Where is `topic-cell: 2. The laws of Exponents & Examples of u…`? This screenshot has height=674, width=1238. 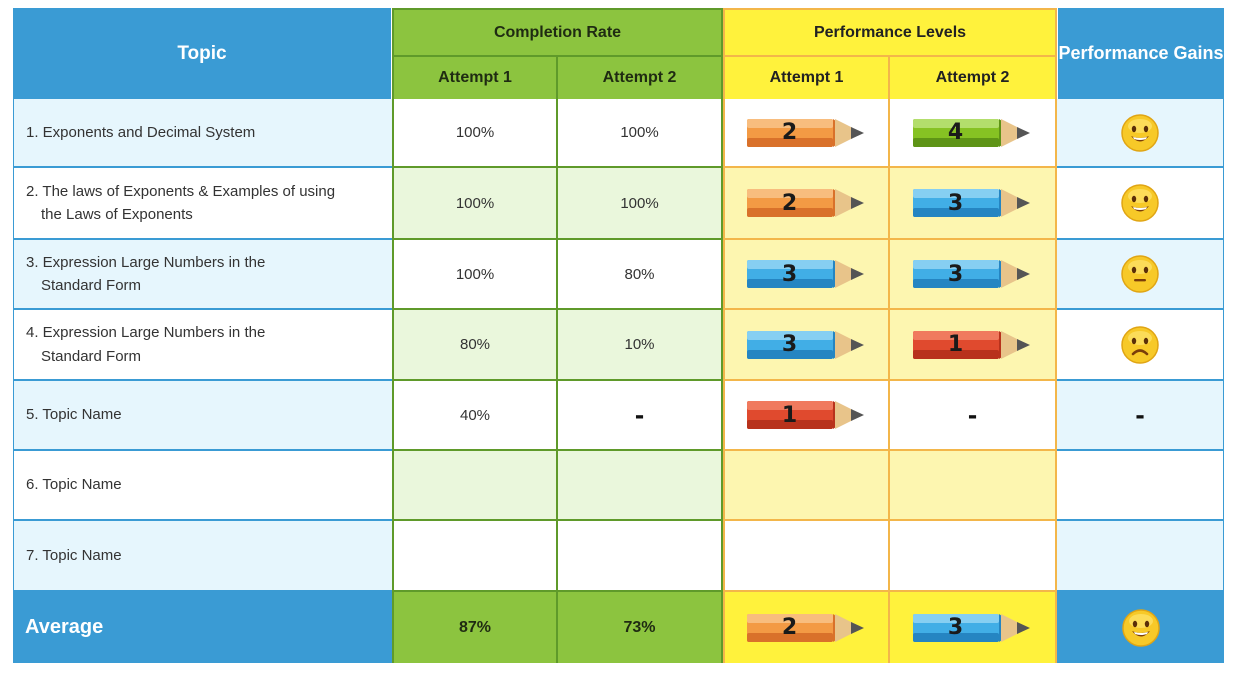
topic-cell: 2. The laws of Exponents & Examples of u… is located at coordinates (202, 204).